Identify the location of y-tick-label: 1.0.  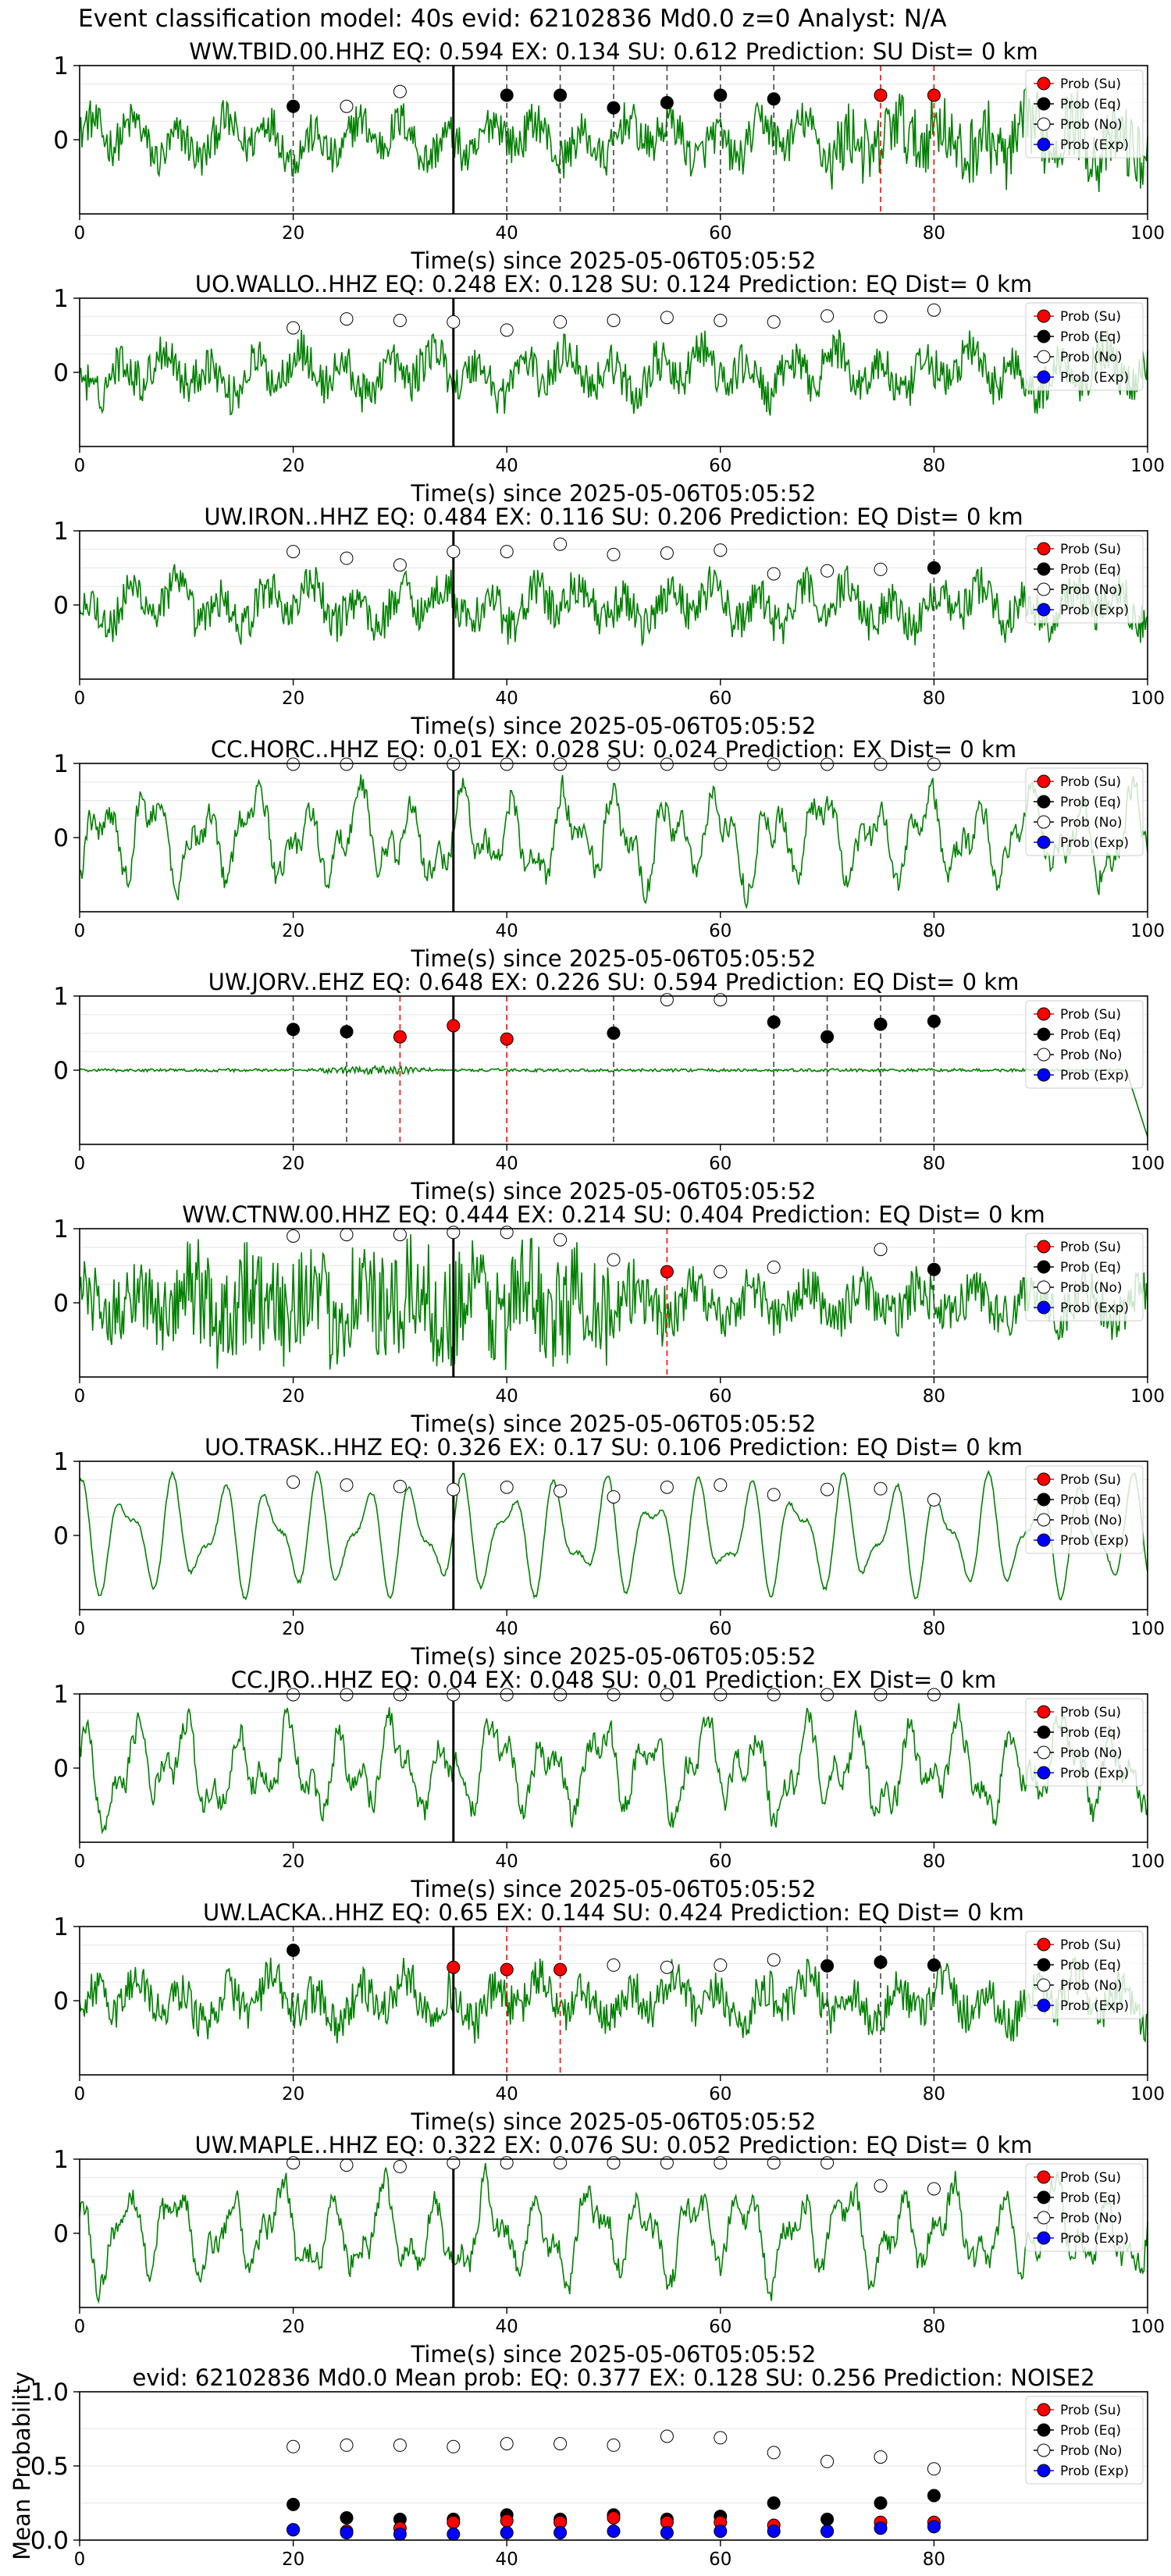
(49, 2393).